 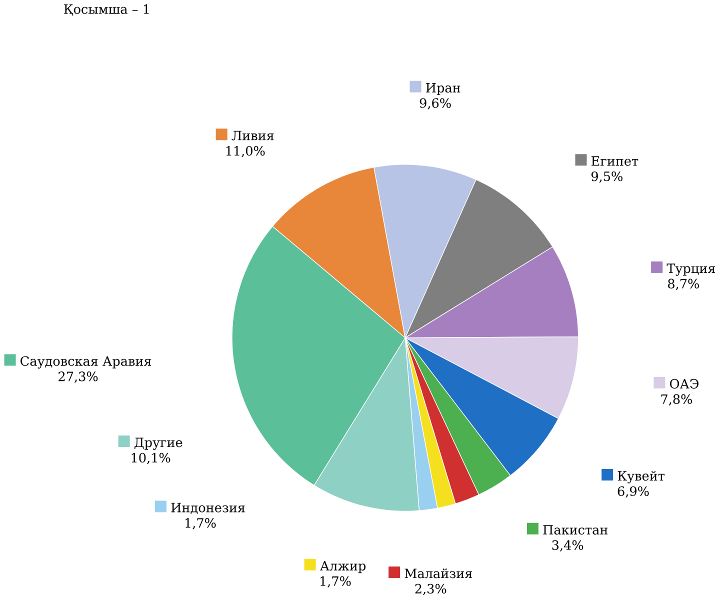 I want to click on legend-label: Кувейт, so click(x=641, y=477).